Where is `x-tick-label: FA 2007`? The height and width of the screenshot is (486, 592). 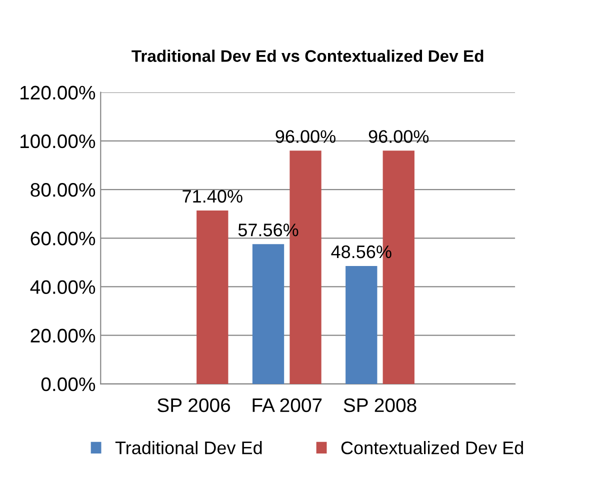 x-tick-label: FA 2007 is located at coordinates (287, 405).